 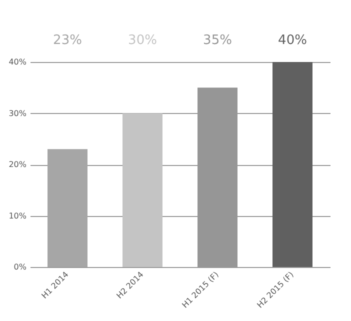 What do you see at coordinates (142, 40) in the screenshot?
I see `data-label: 30%` at bounding box center [142, 40].